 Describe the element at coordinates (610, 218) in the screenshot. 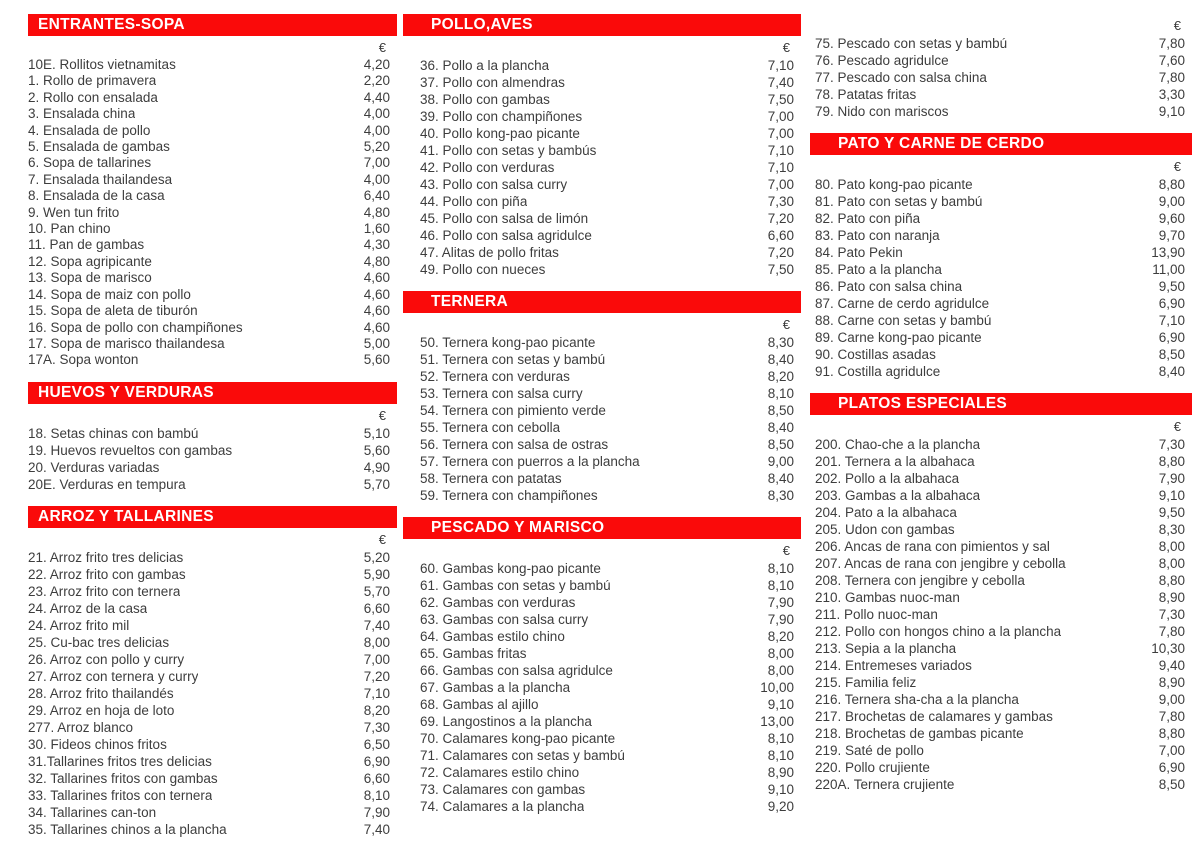

I see `menu-item-row: 45. Pollo con salsa de limón 7,20` at that location.